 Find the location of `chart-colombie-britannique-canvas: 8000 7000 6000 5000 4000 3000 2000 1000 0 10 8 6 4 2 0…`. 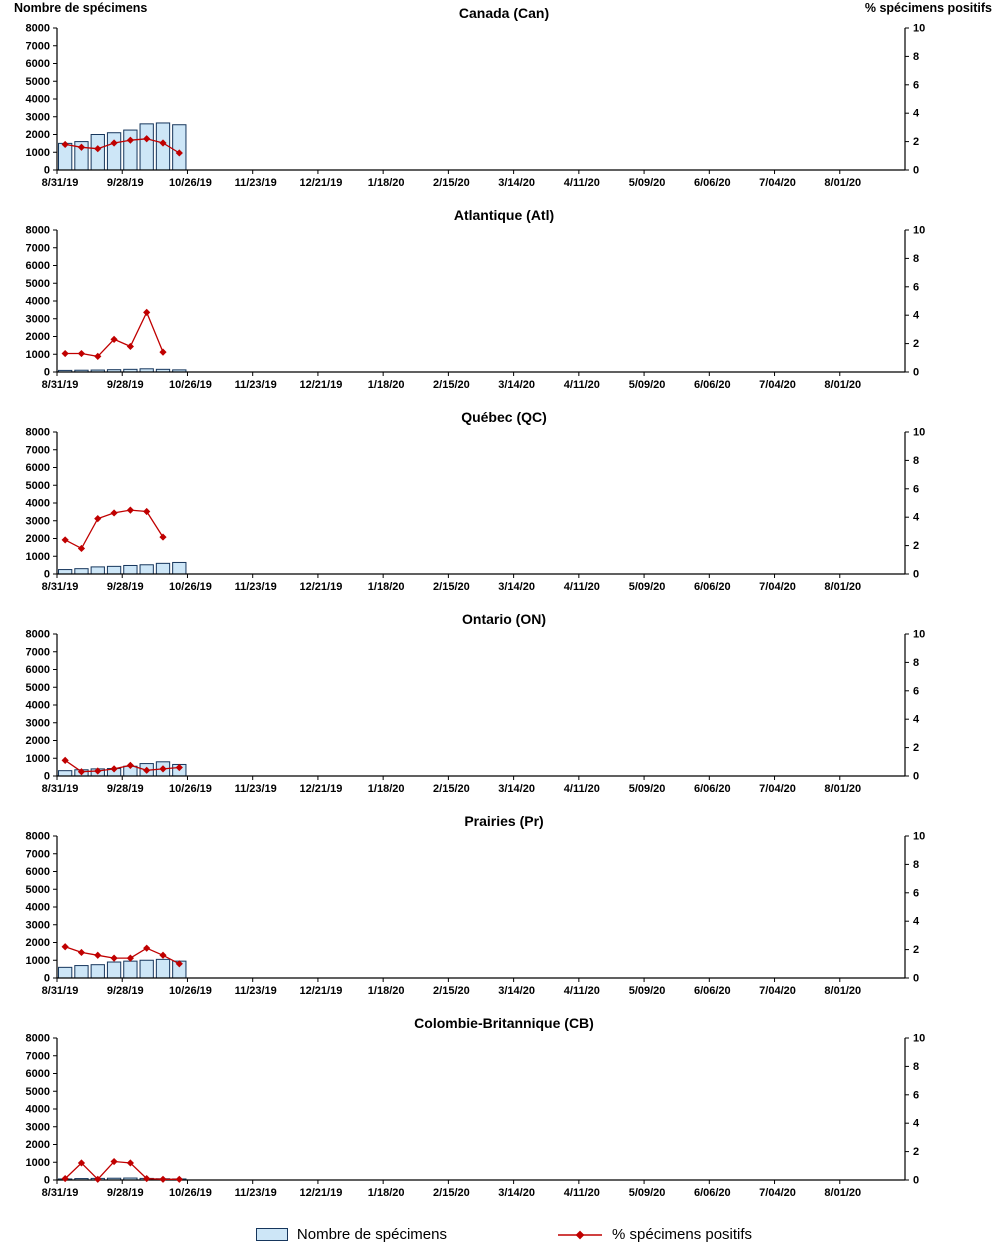

chart-colombie-britannique-canvas: 8000 7000 6000 5000 4000 3000 2000 1000 0 10 8 6 4 2 0… is located at coordinates (476, 1116).